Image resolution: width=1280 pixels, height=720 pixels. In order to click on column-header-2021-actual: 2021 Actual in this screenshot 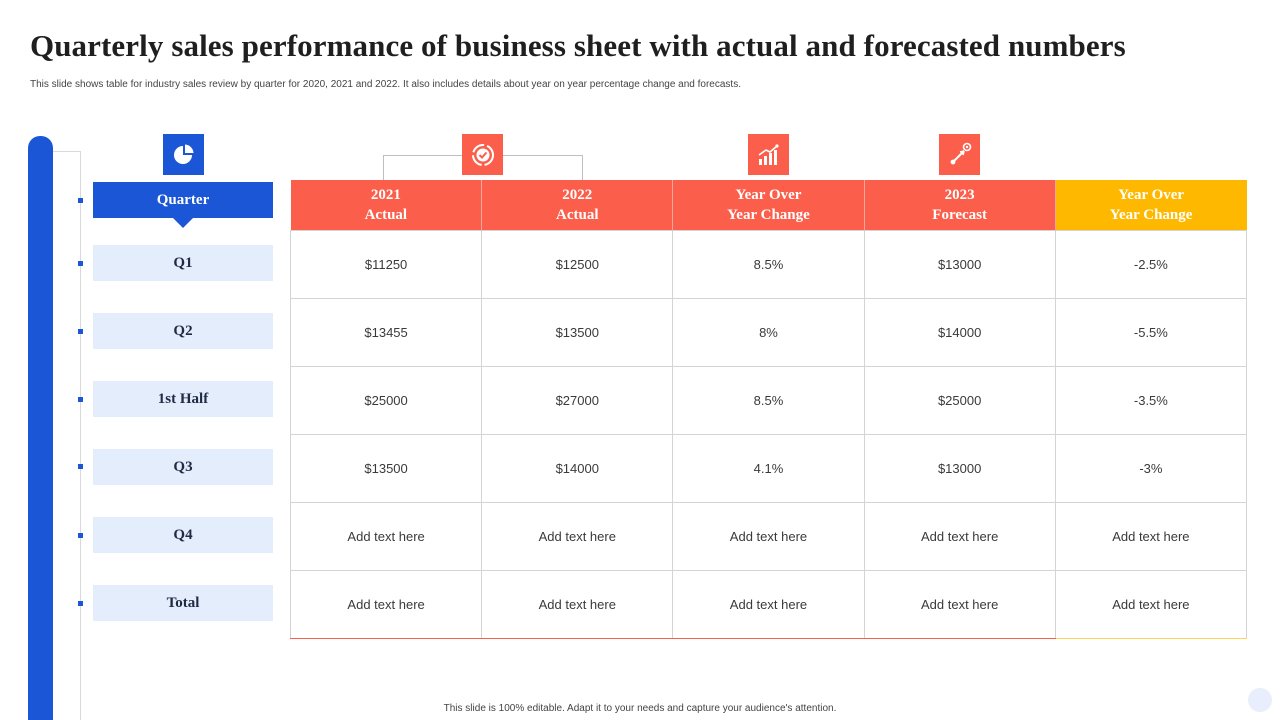, I will do `click(386, 205)`.